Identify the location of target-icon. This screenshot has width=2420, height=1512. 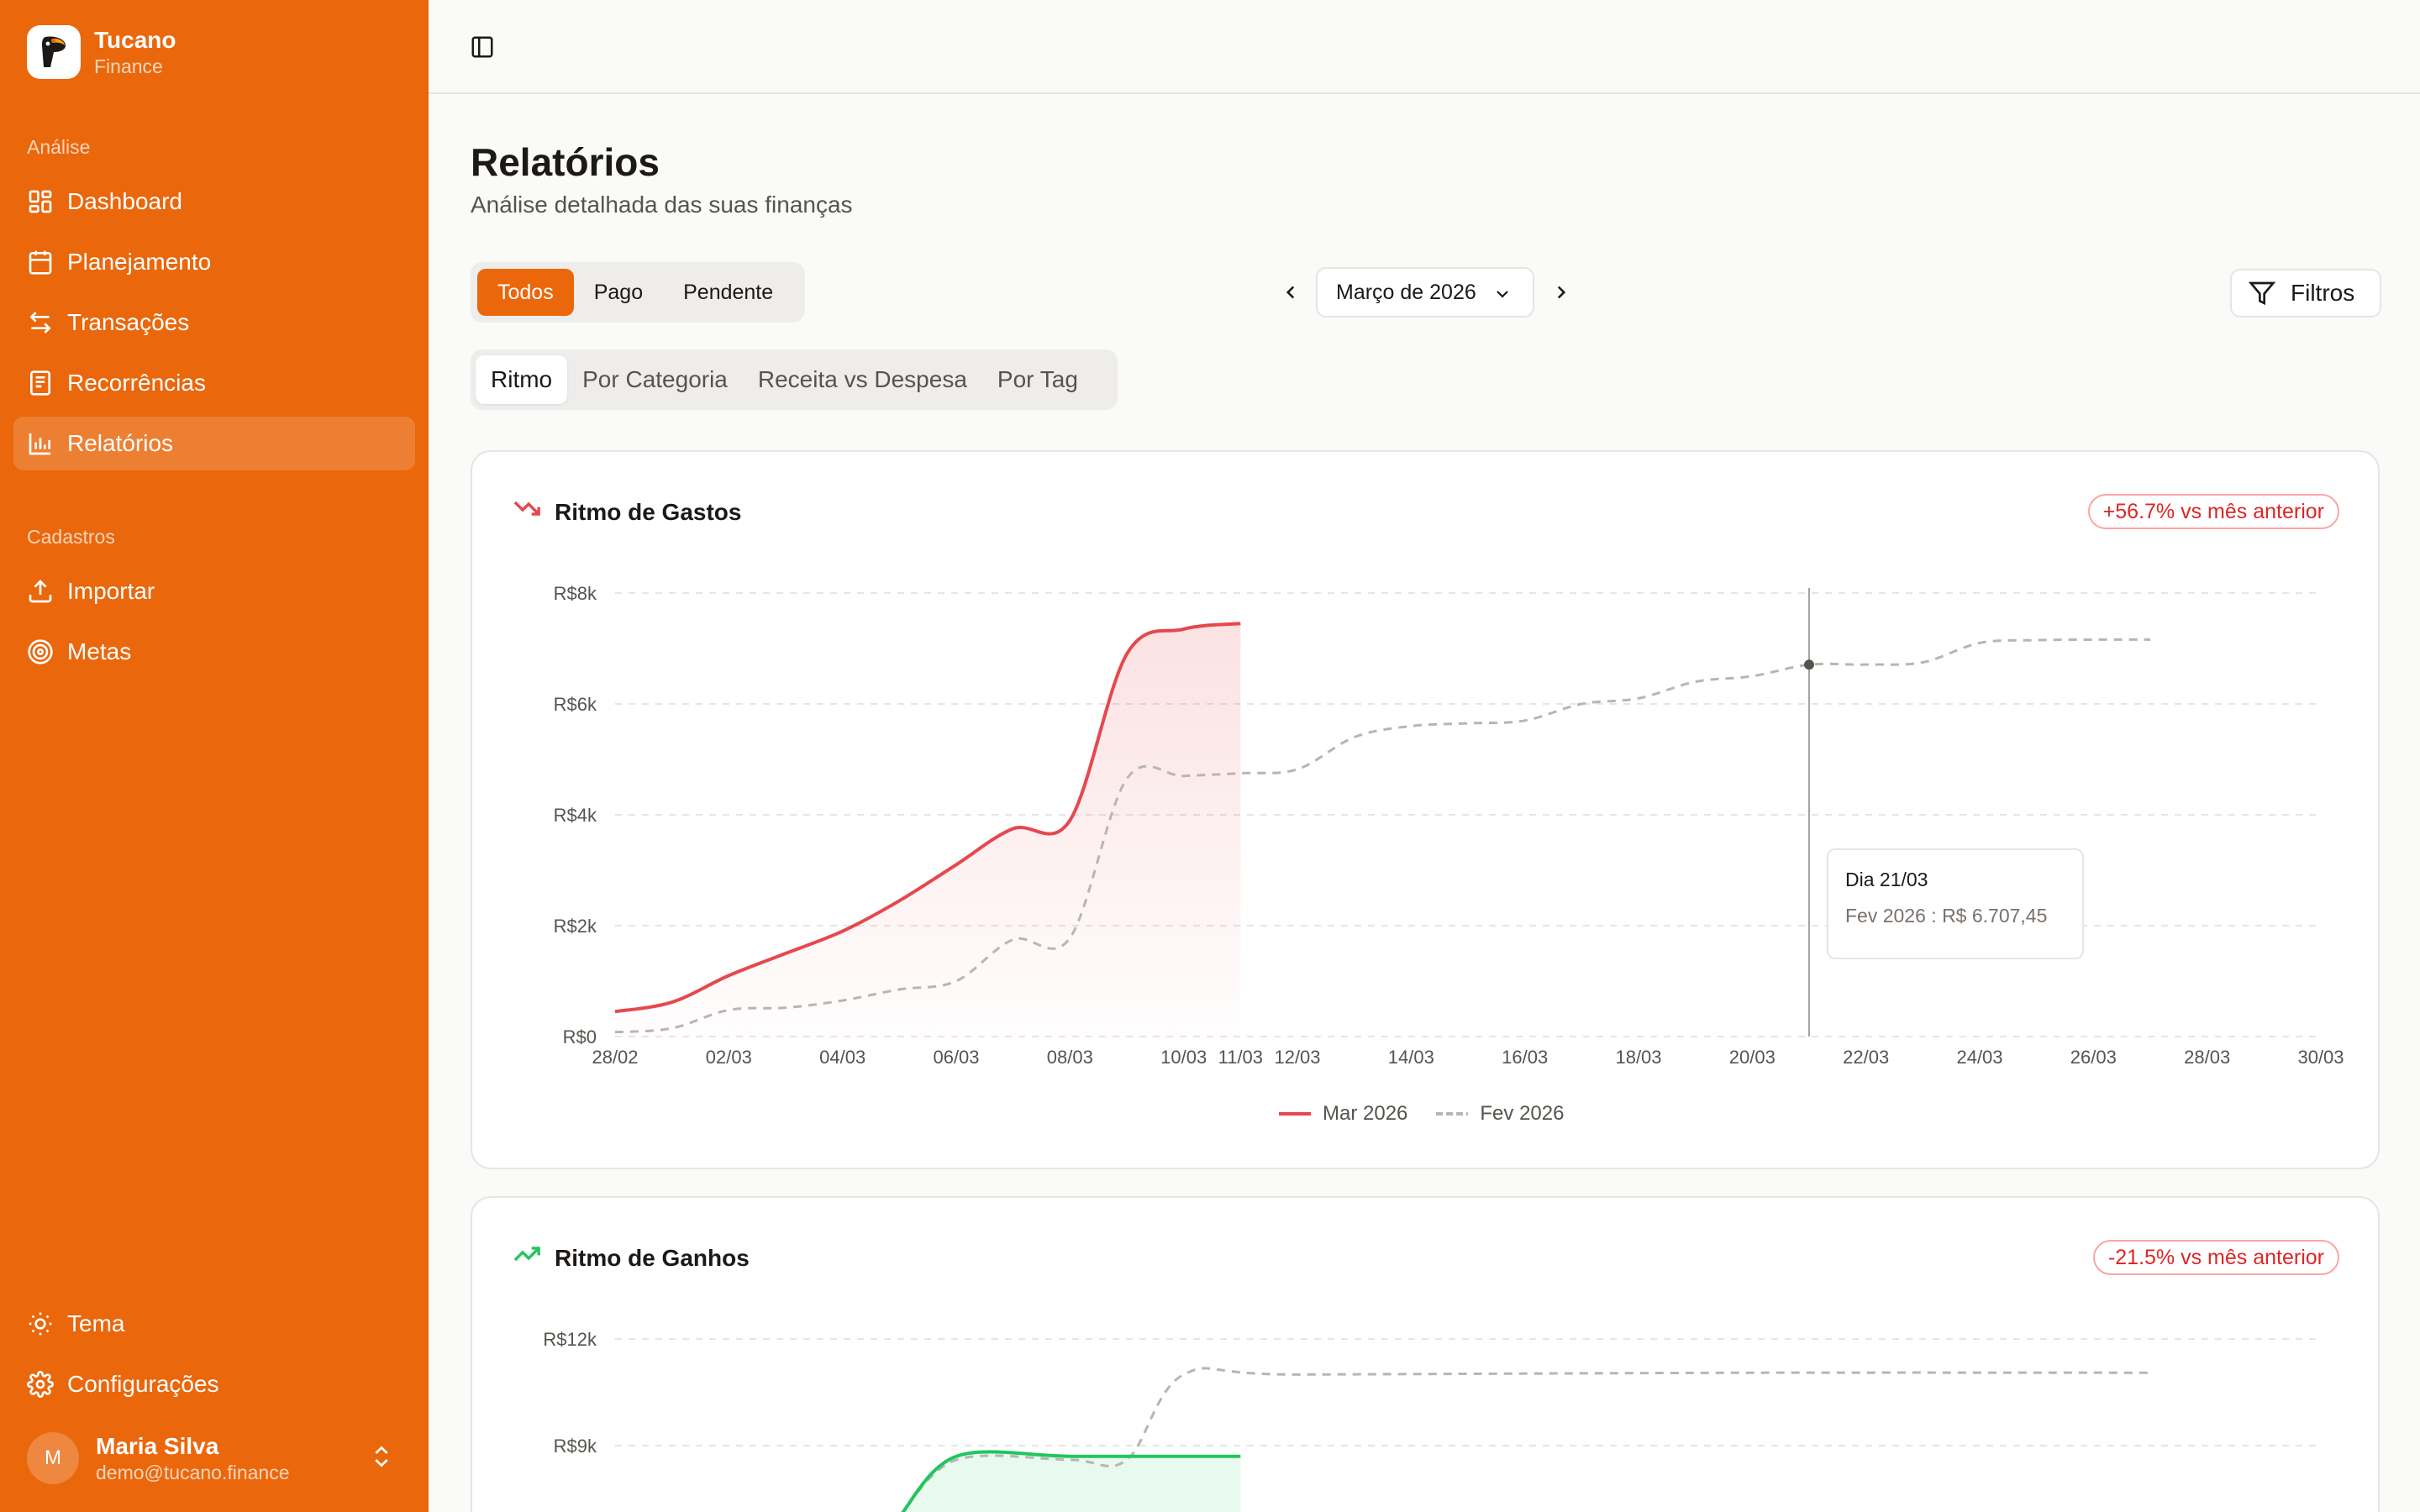
(40, 651).